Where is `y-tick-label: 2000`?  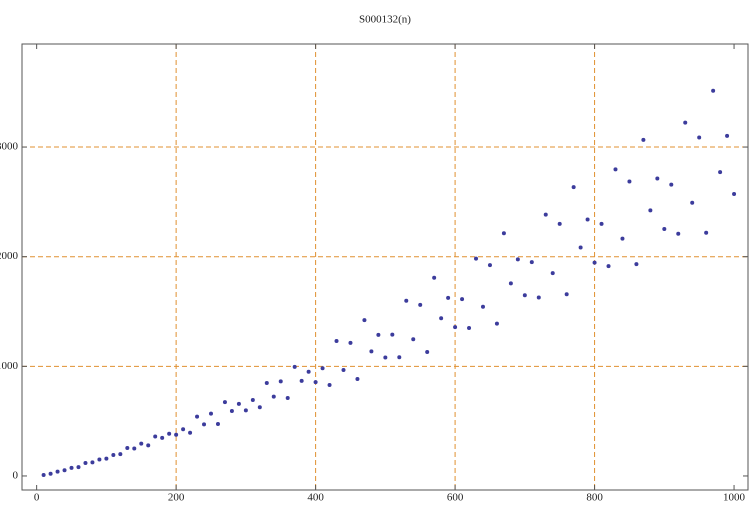 y-tick-label: 2000 is located at coordinates (9, 256).